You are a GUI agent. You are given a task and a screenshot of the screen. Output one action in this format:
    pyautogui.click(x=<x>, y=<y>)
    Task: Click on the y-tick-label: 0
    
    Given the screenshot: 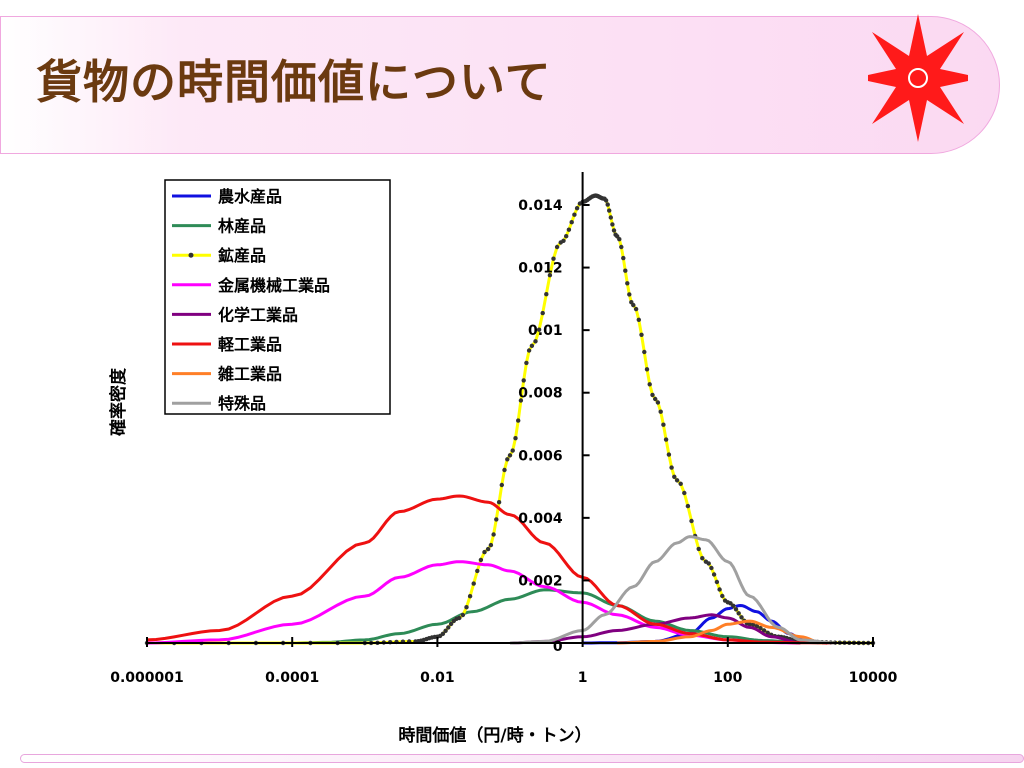 What is the action you would take?
    pyautogui.click(x=558, y=647)
    